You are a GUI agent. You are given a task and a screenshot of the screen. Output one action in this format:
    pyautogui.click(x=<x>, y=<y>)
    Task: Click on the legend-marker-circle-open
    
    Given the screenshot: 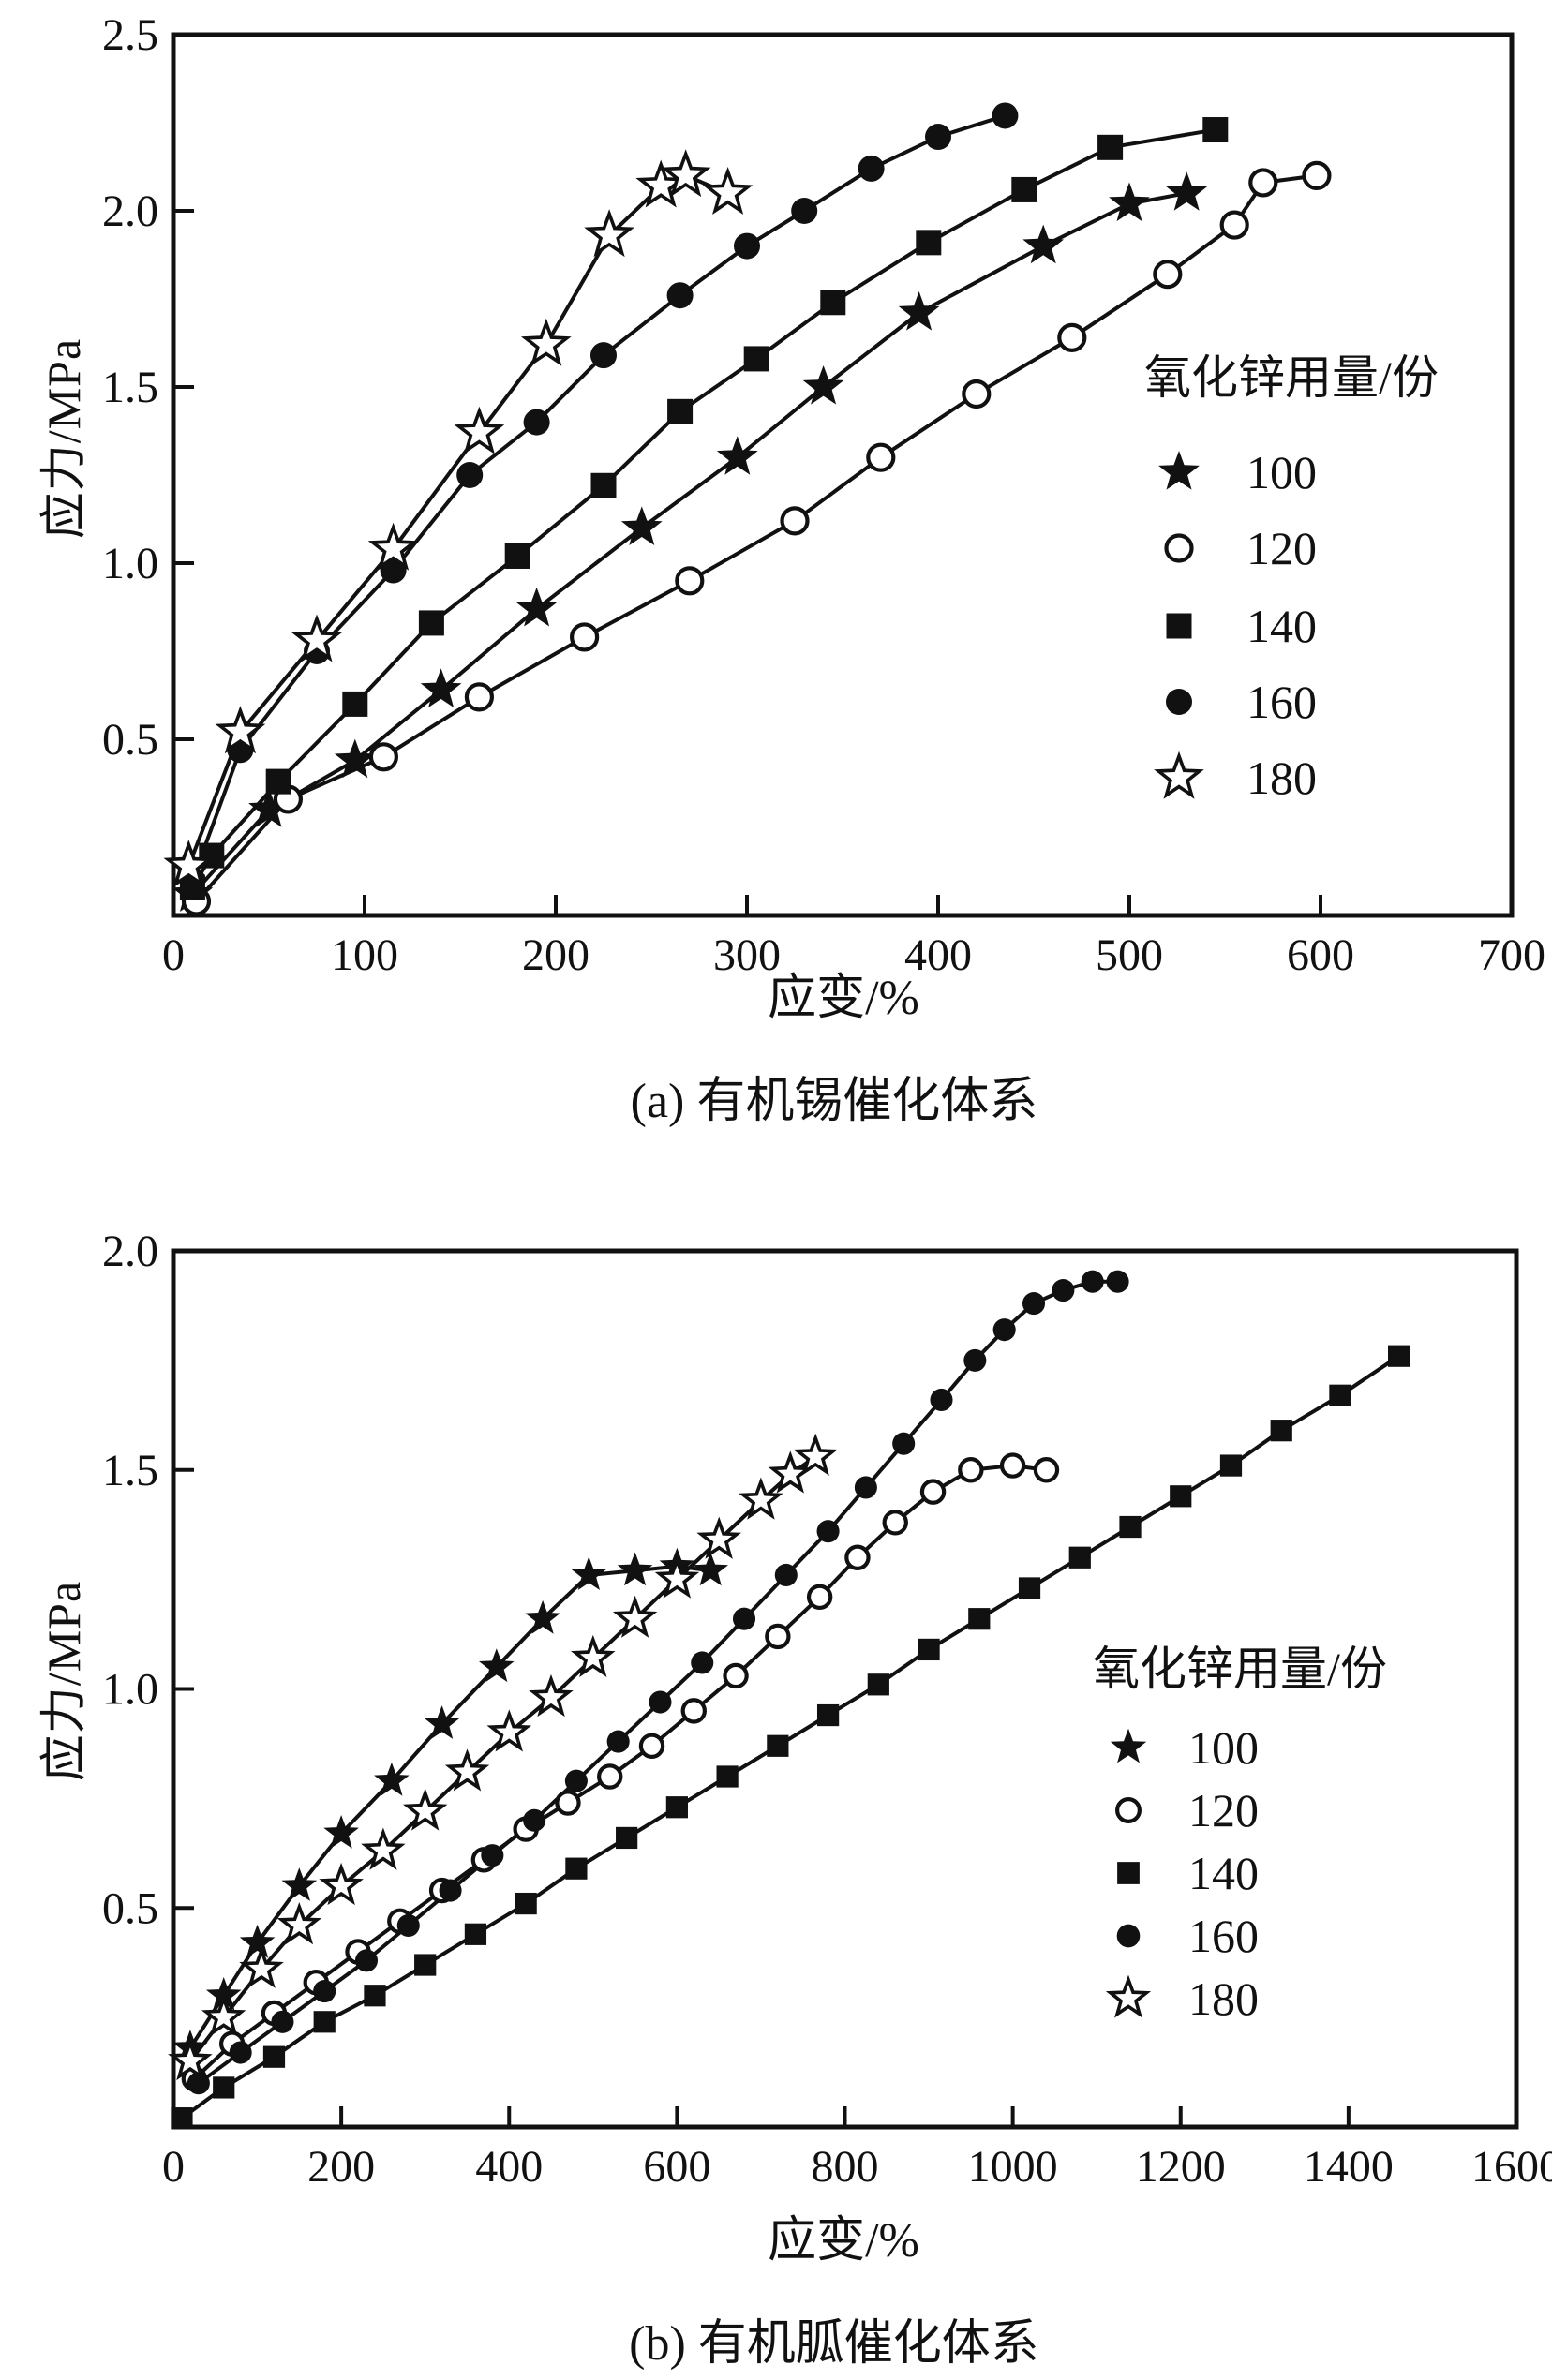 What is the action you would take?
    pyautogui.click(x=1128, y=1810)
    